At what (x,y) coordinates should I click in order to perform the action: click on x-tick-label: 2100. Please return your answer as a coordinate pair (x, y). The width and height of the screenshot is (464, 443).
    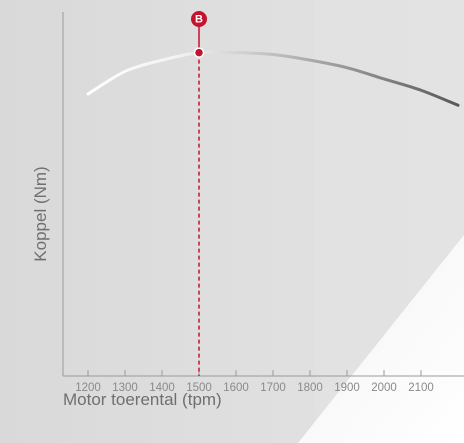
    Looking at the image, I should click on (421, 388).